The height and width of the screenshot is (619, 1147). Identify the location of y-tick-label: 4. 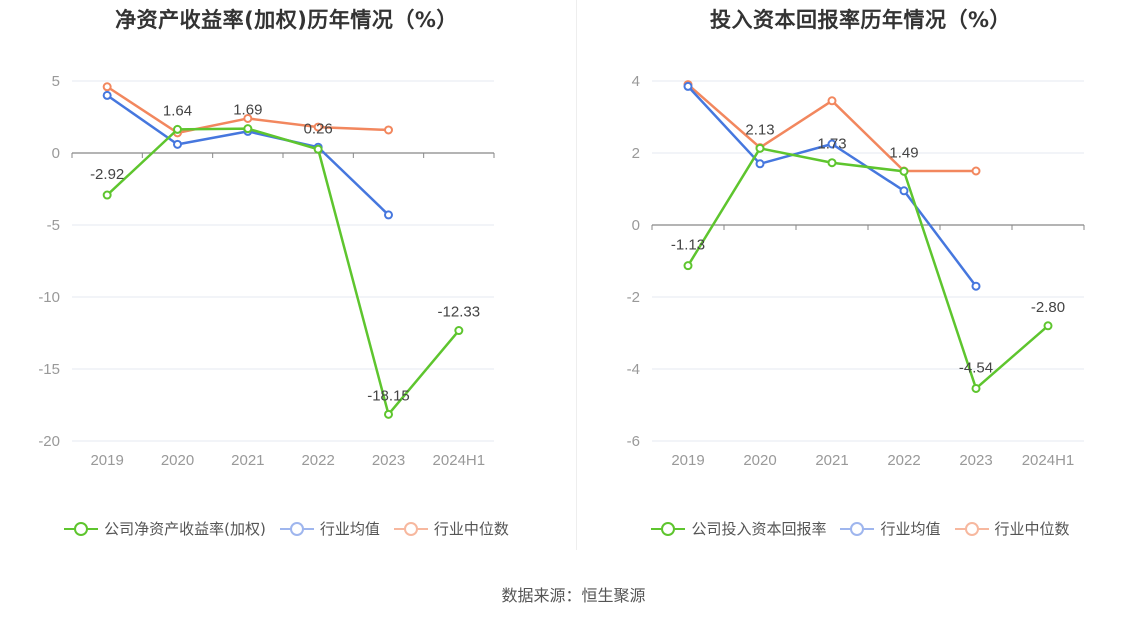
(636, 81).